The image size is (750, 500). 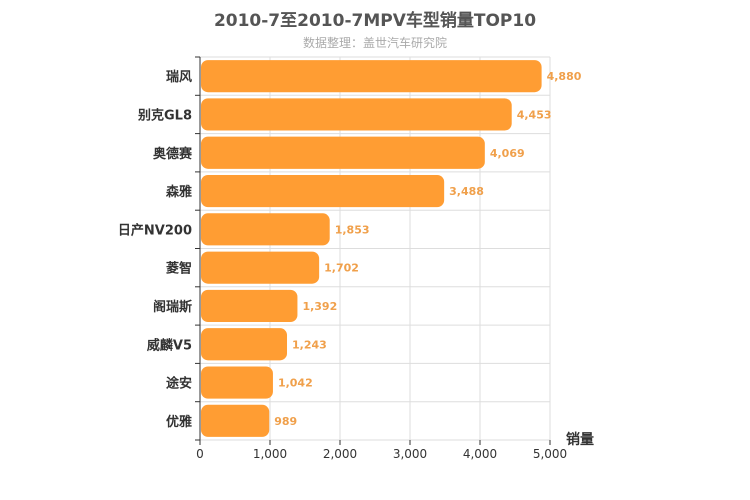 I want to click on data-label: 1,042, so click(x=295, y=383).